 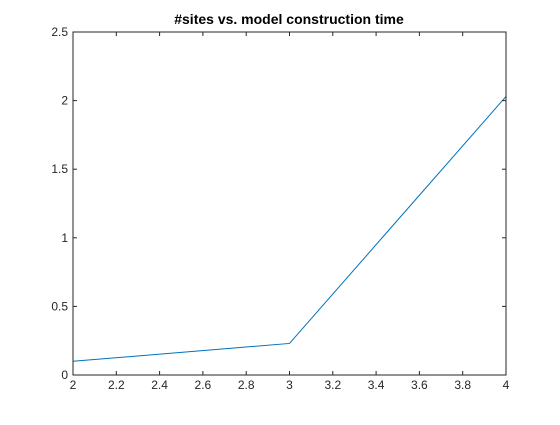 What do you see at coordinates (59, 32) in the screenshot?
I see `y-tick-label: 2.5` at bounding box center [59, 32].